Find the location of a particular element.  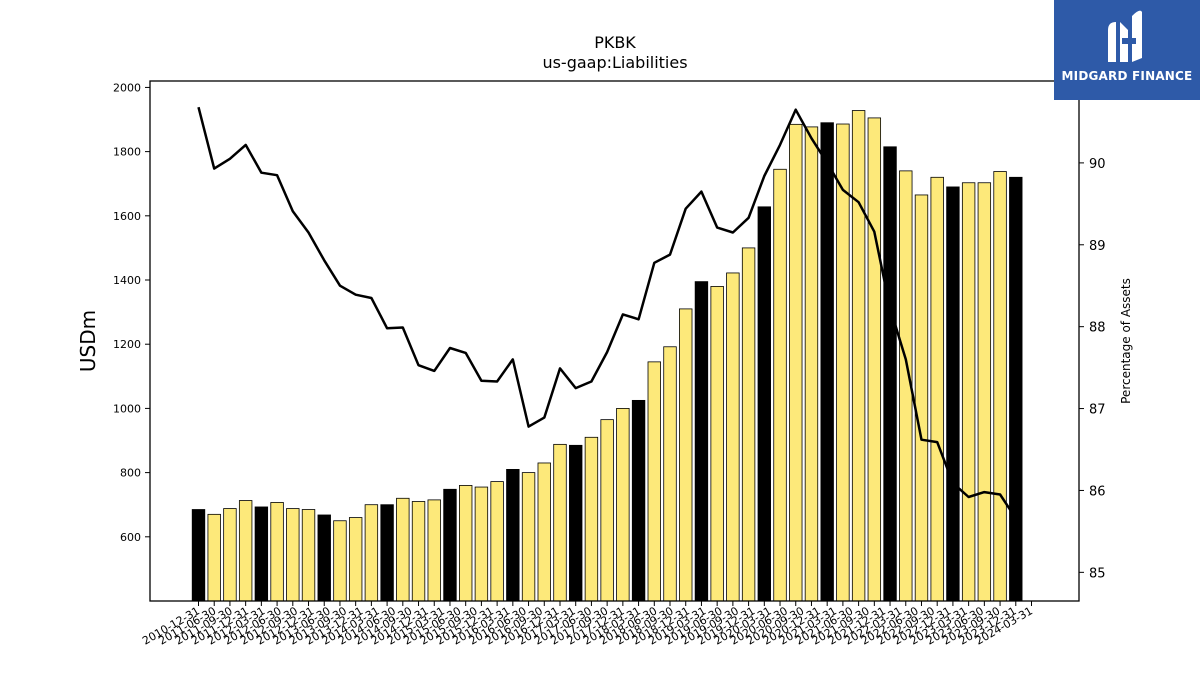

y2-tick-label: 87 is located at coordinates (1097, 410).